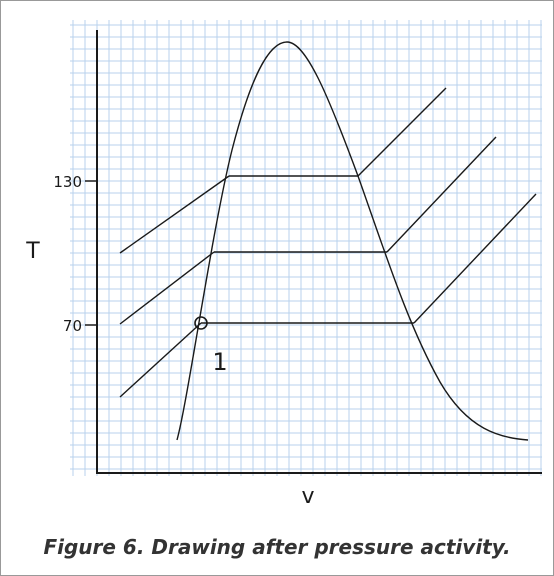 This screenshot has height=576, width=554. What do you see at coordinates (307, 496) in the screenshot?
I see `x-axis-label: v` at bounding box center [307, 496].